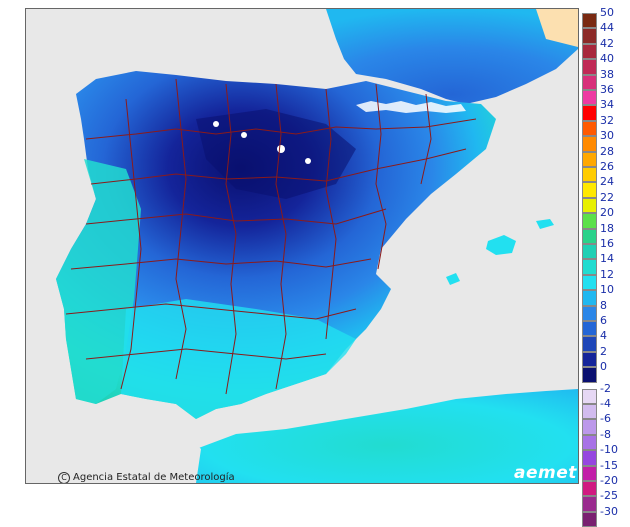  What do you see at coordinates (607, 136) in the screenshot?
I see `legend-label: 30` at bounding box center [607, 136].